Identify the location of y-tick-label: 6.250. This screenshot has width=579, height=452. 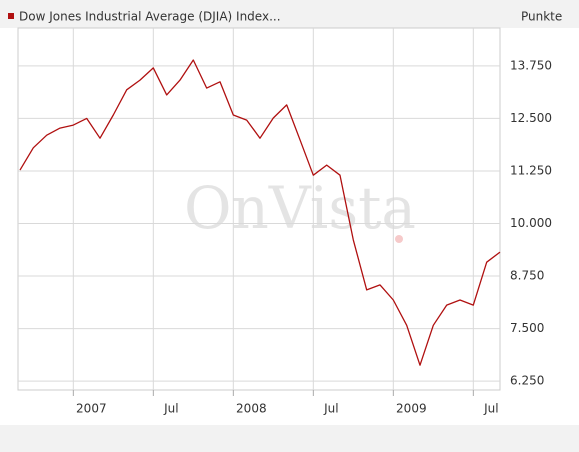
(527, 381).